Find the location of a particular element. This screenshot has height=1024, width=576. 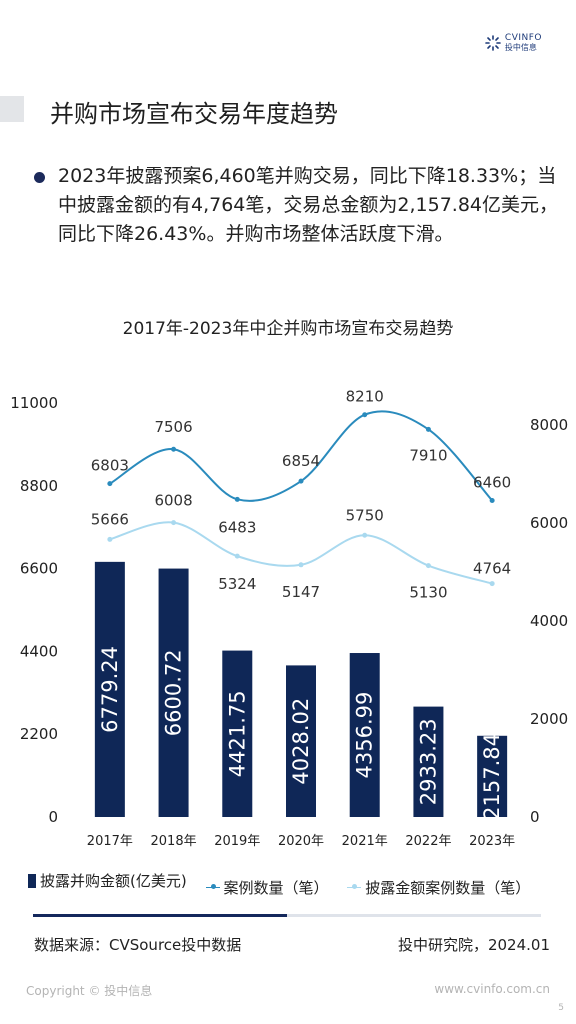

right-axis-tick: 0 is located at coordinates (535, 817).